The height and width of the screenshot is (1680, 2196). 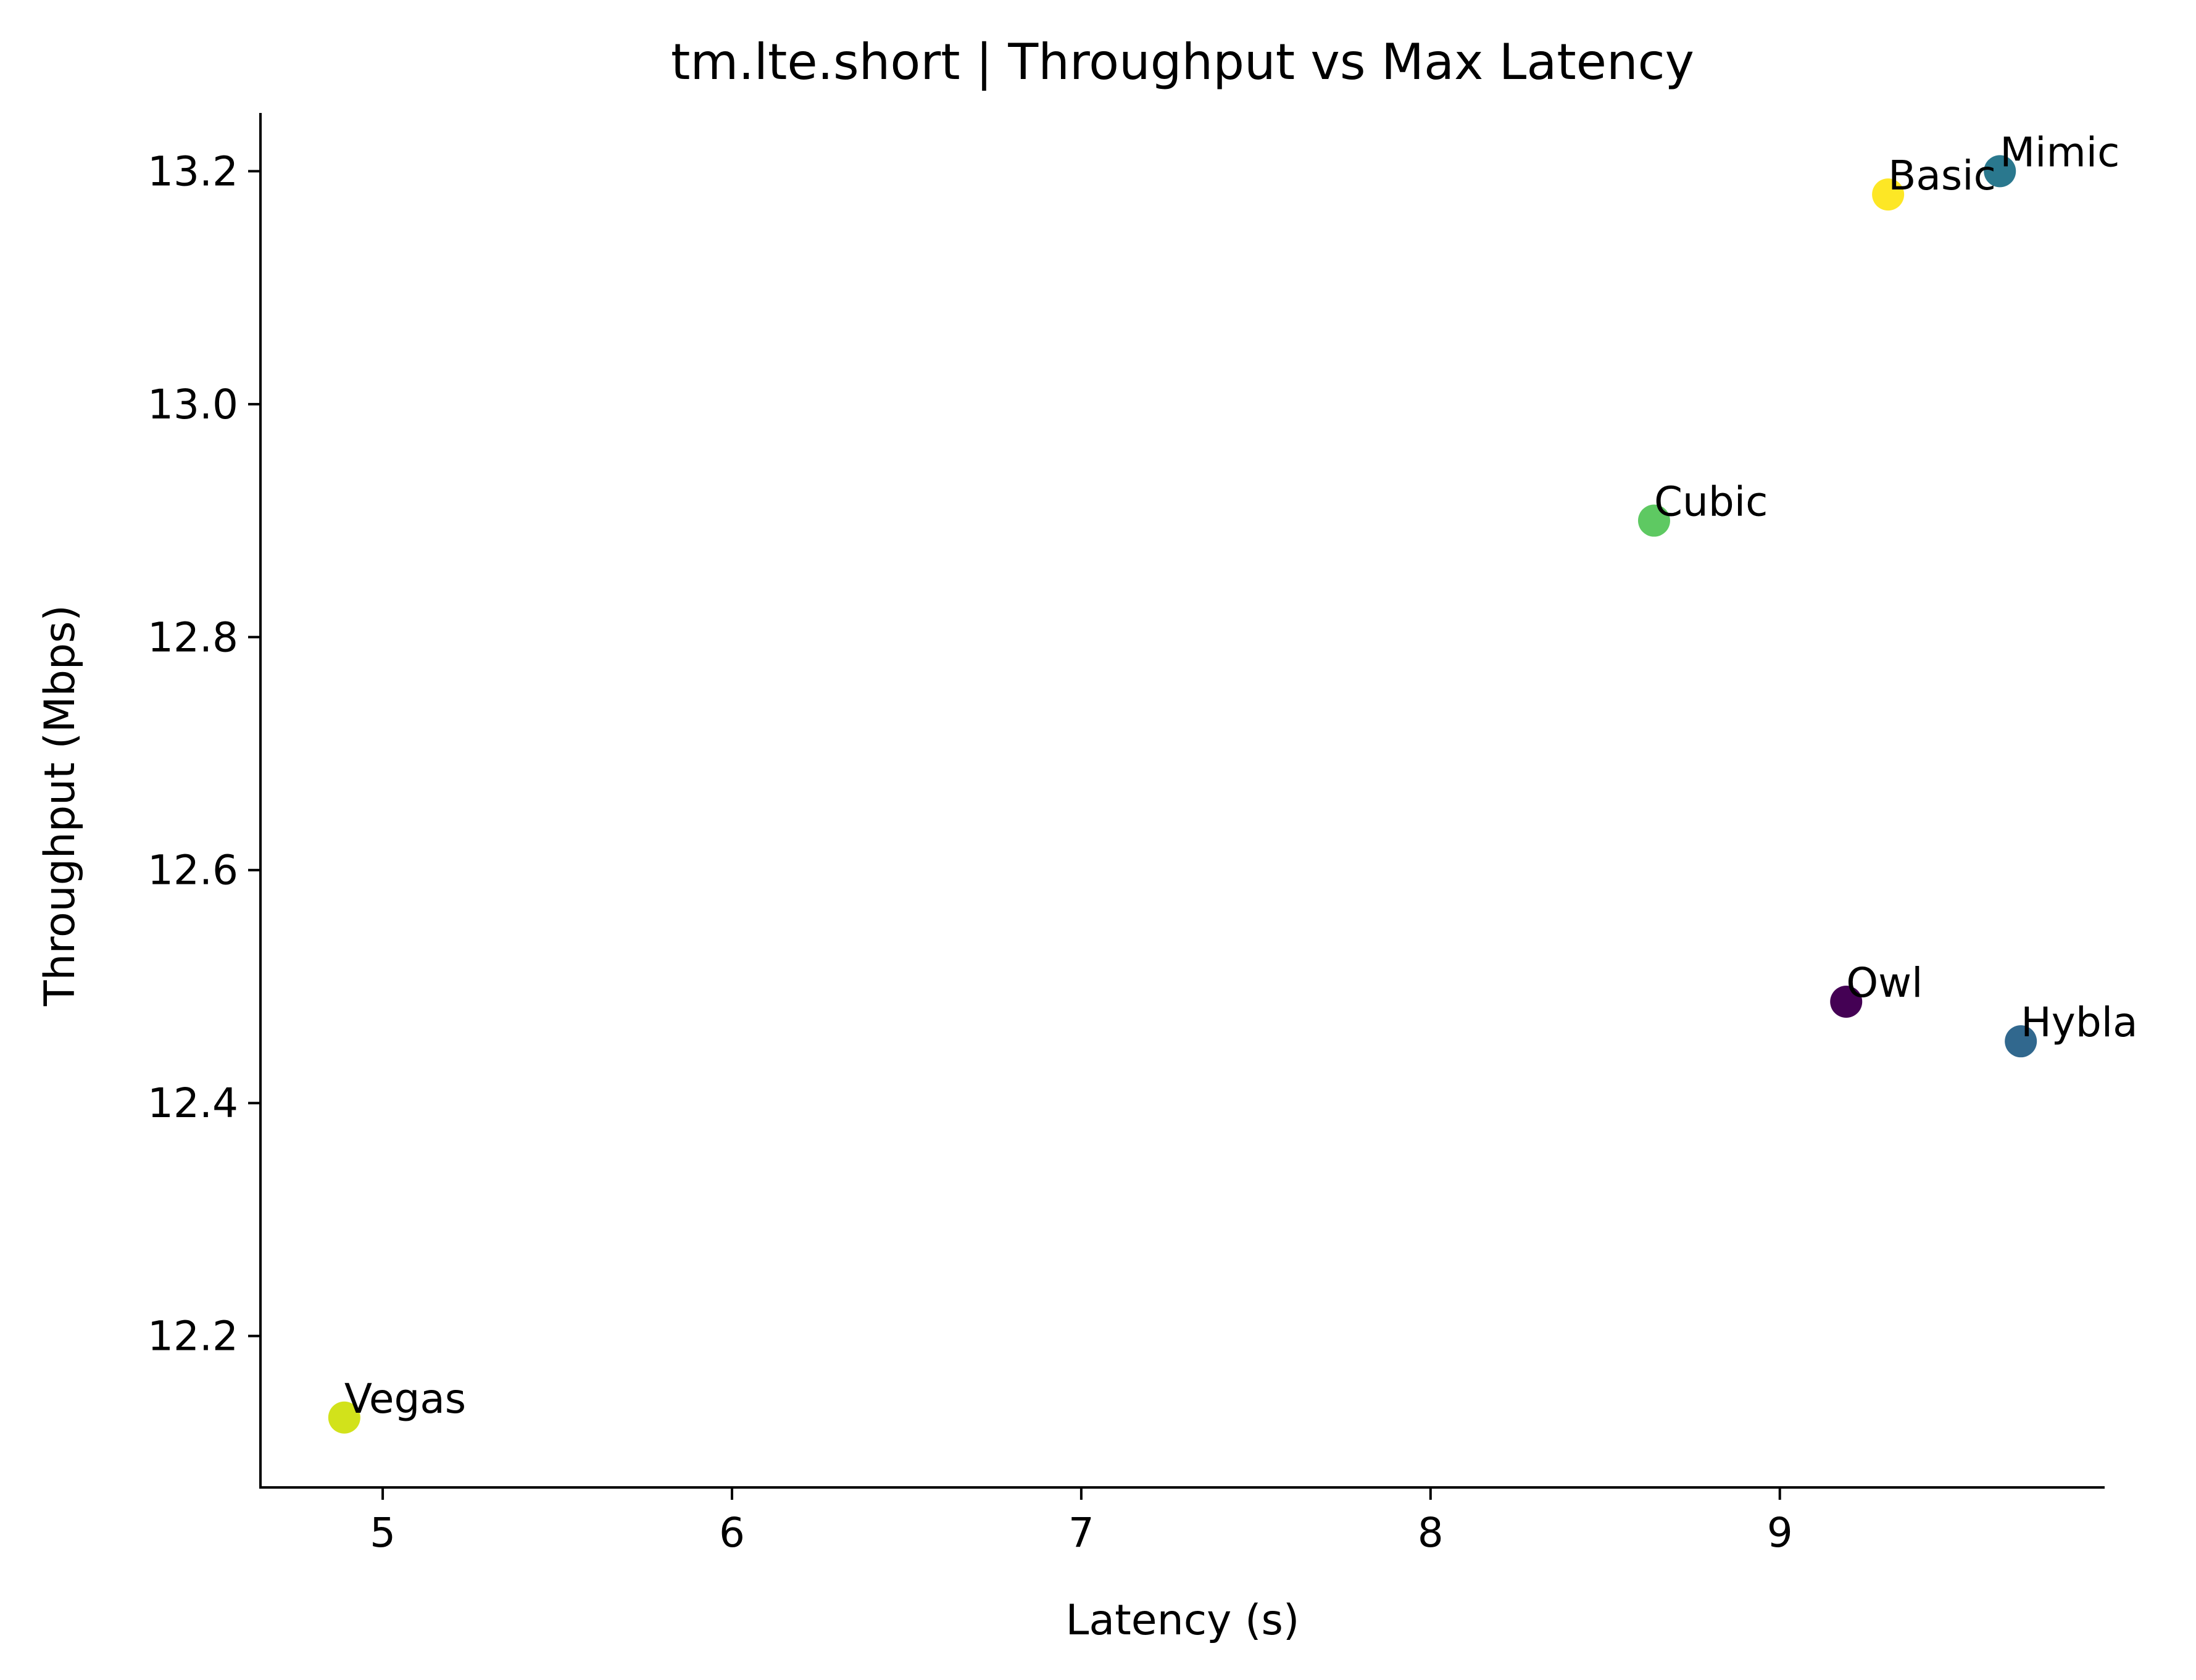 What do you see at coordinates (1942, 175) in the screenshot?
I see `data-point-label: Basic` at bounding box center [1942, 175].